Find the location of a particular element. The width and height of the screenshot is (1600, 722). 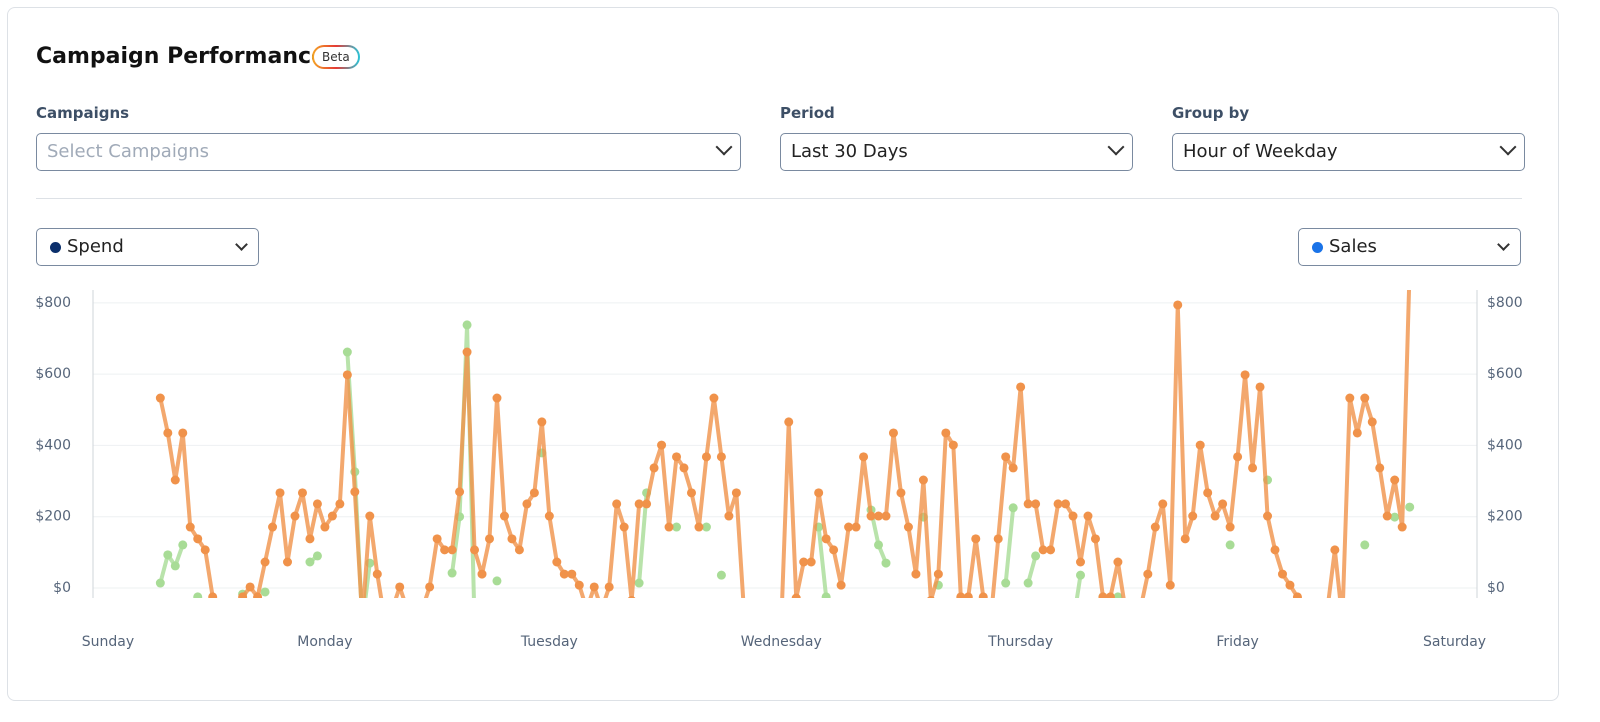

period-select: Last 30 Days is located at coordinates (956, 152).